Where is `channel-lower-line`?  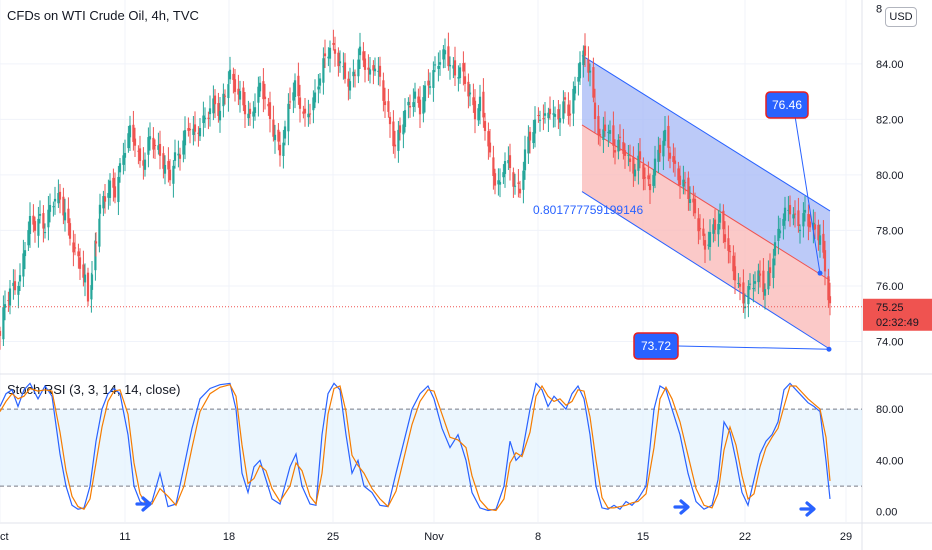
channel-lower-line is located at coordinates (706, 270).